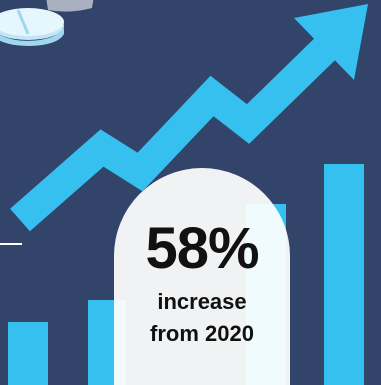 This screenshot has width=381, height=385. Describe the element at coordinates (47, 23) in the screenshot. I see `pie-chart-coins-icon` at that location.